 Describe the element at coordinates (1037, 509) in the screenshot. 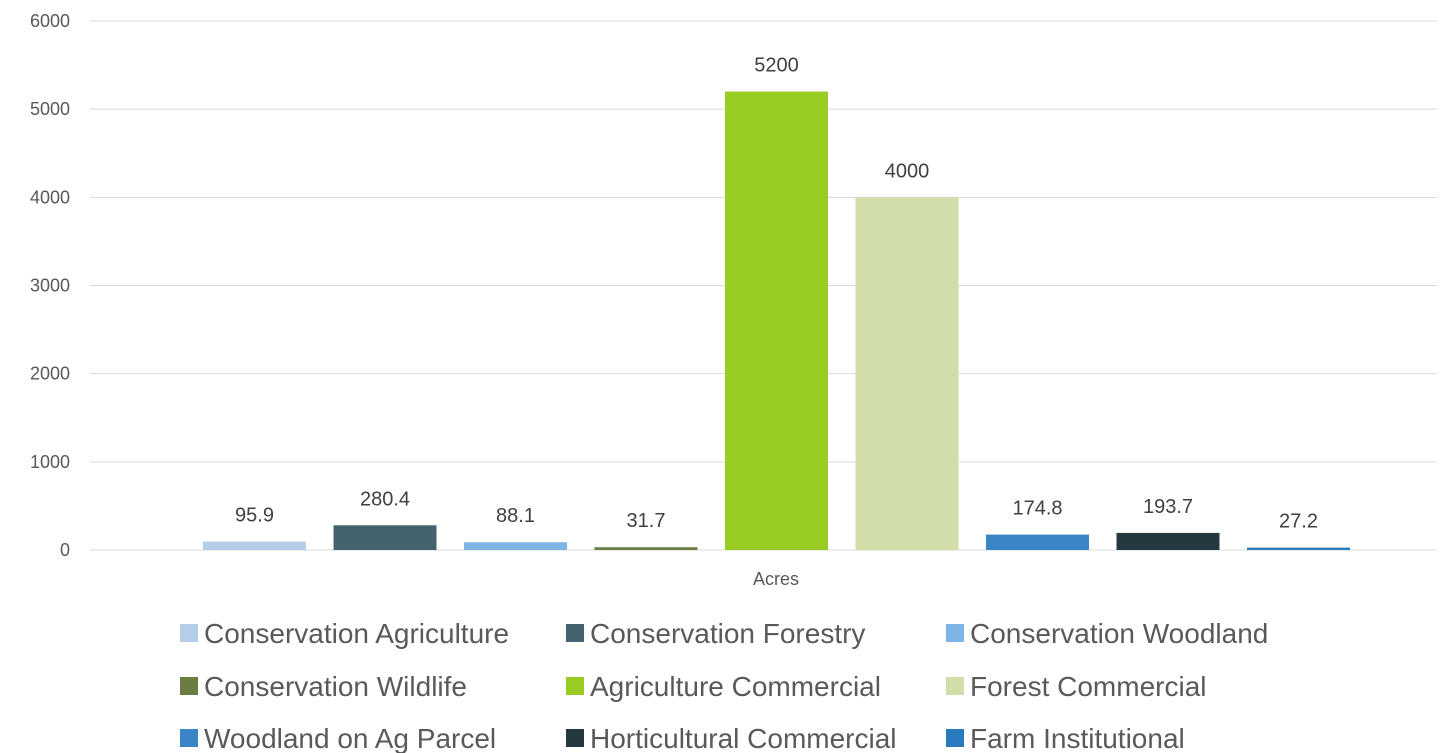

I see `data-label: 174.8` at that location.